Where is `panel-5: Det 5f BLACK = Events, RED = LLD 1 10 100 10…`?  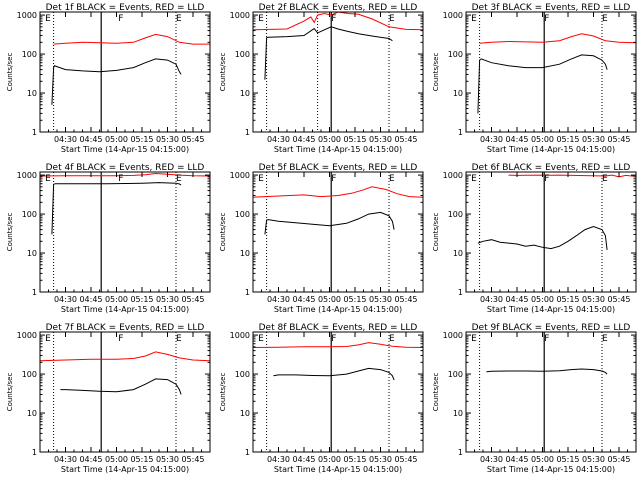 panel-5: Det 5f BLACK = Events, RED = LLD 1 10 100 10… is located at coordinates (321, 238).